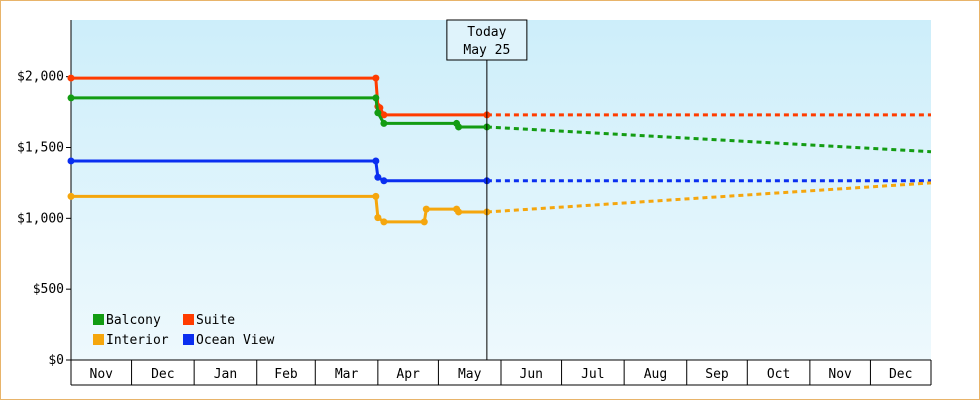 Image resolution: width=980 pixels, height=400 pixels. What do you see at coordinates (717, 374) in the screenshot?
I see `month-label: Sep` at bounding box center [717, 374].